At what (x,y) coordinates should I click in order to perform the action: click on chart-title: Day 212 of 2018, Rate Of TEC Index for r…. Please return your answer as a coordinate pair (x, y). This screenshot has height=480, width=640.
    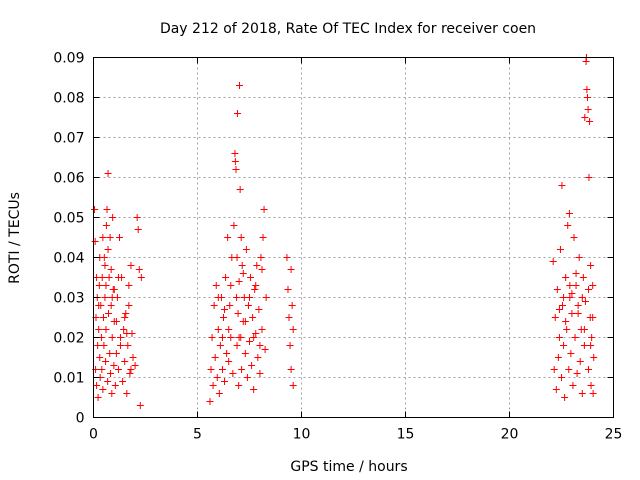
    Looking at the image, I should click on (348, 29).